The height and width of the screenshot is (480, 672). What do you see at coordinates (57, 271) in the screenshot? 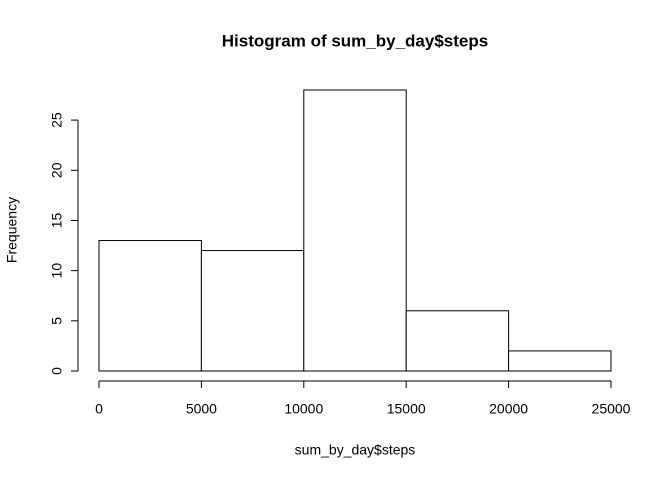
I see `y-tick-label: 10` at bounding box center [57, 271].